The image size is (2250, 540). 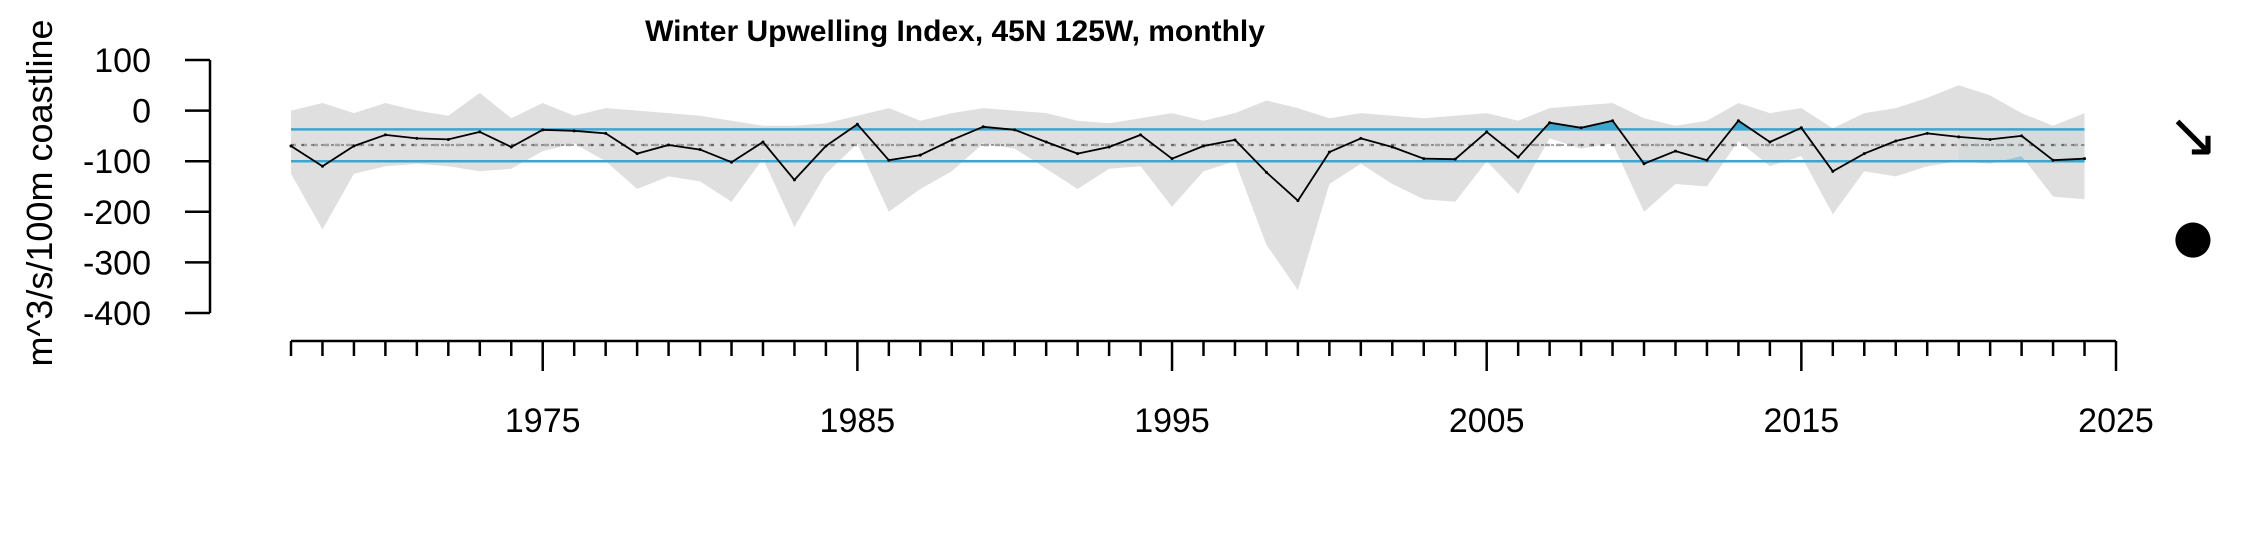 I want to click on y-axis: 100 0 -100 -200 -300 -400, so click(x=147, y=187).